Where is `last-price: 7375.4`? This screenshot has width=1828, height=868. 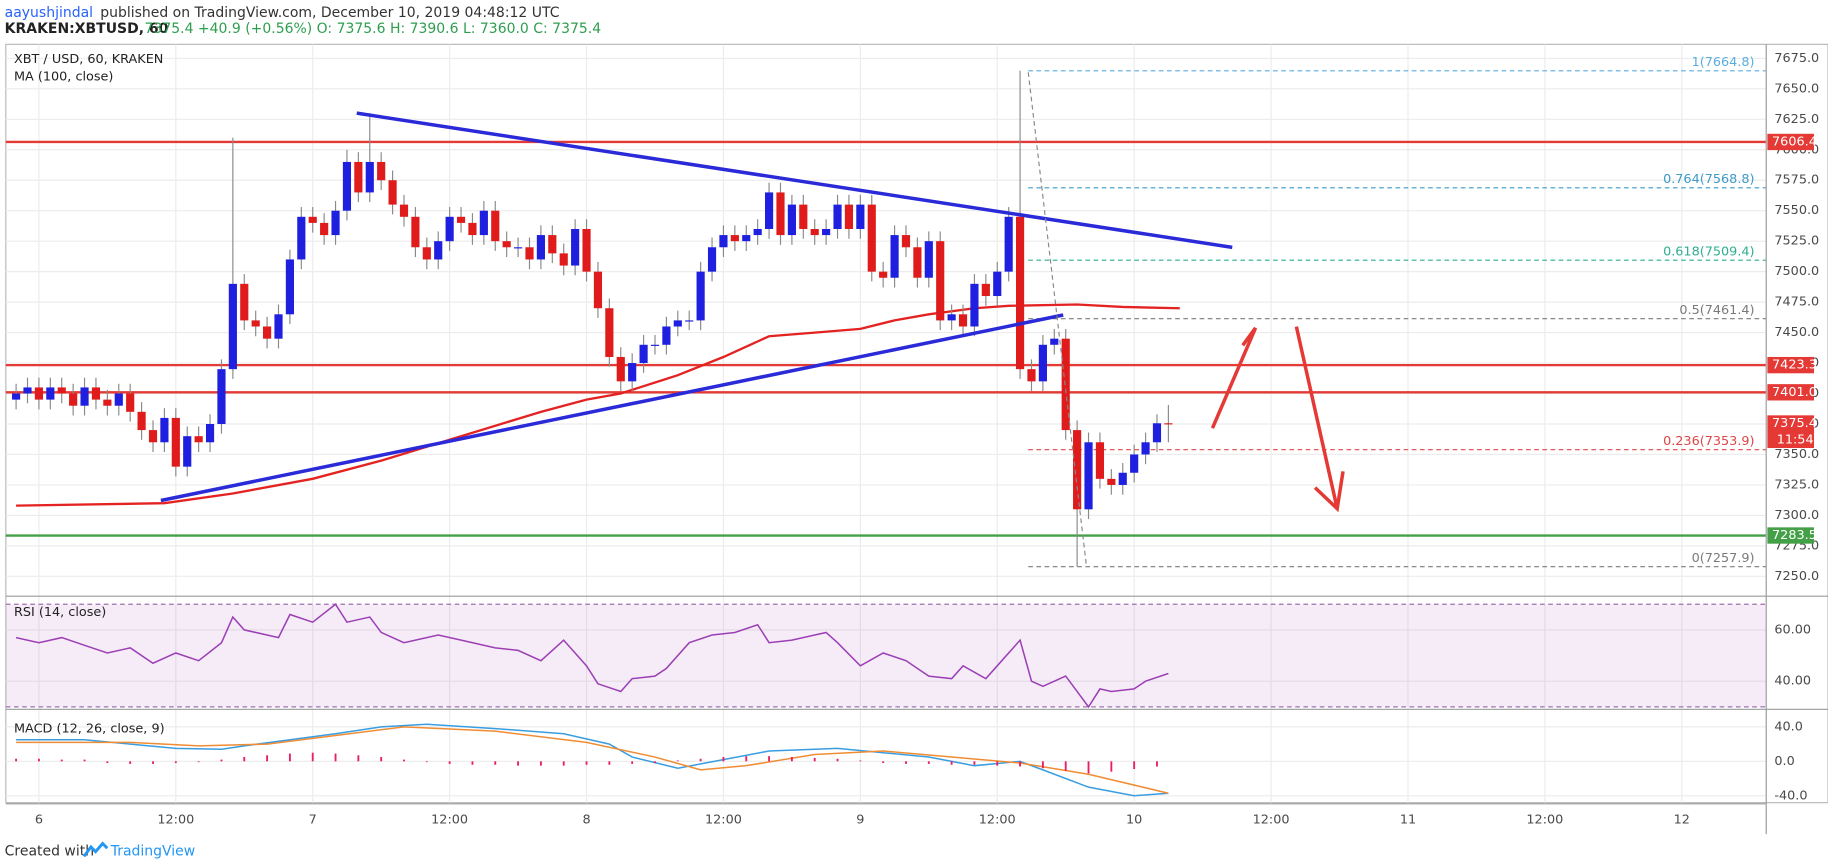 last-price: 7375.4 is located at coordinates (1794, 423).